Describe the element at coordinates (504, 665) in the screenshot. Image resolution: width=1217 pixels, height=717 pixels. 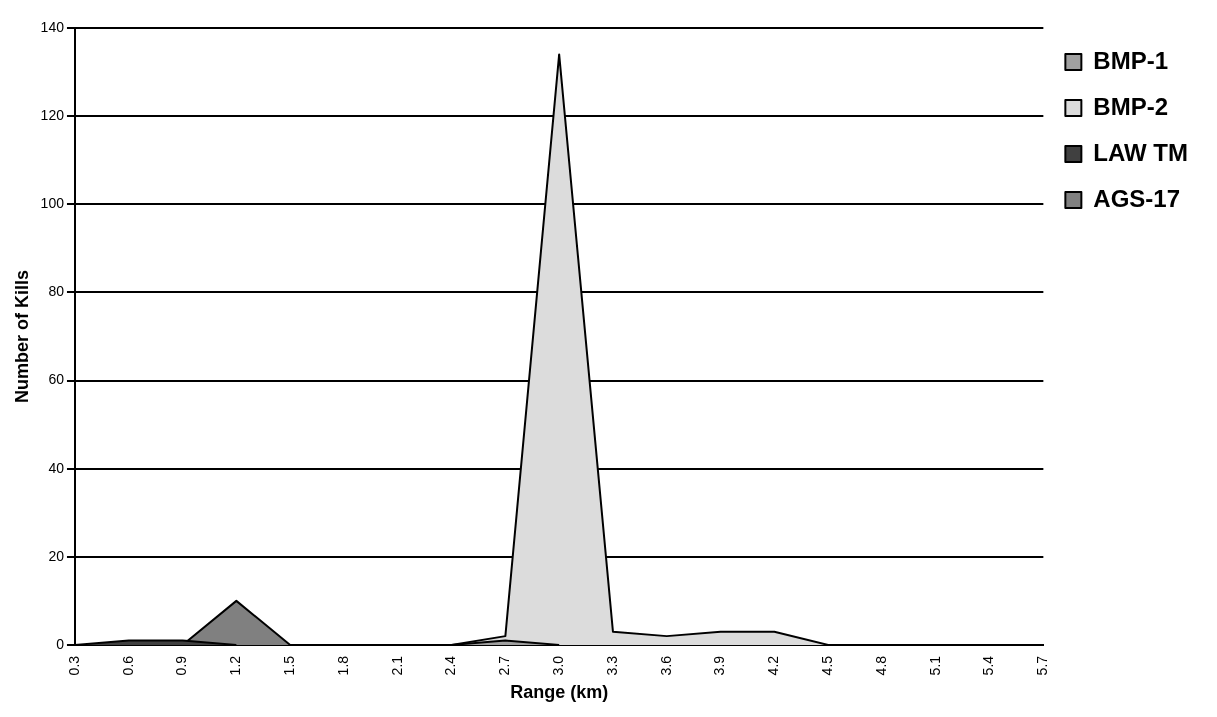
I see `x-tick-label: 2.7` at that location.